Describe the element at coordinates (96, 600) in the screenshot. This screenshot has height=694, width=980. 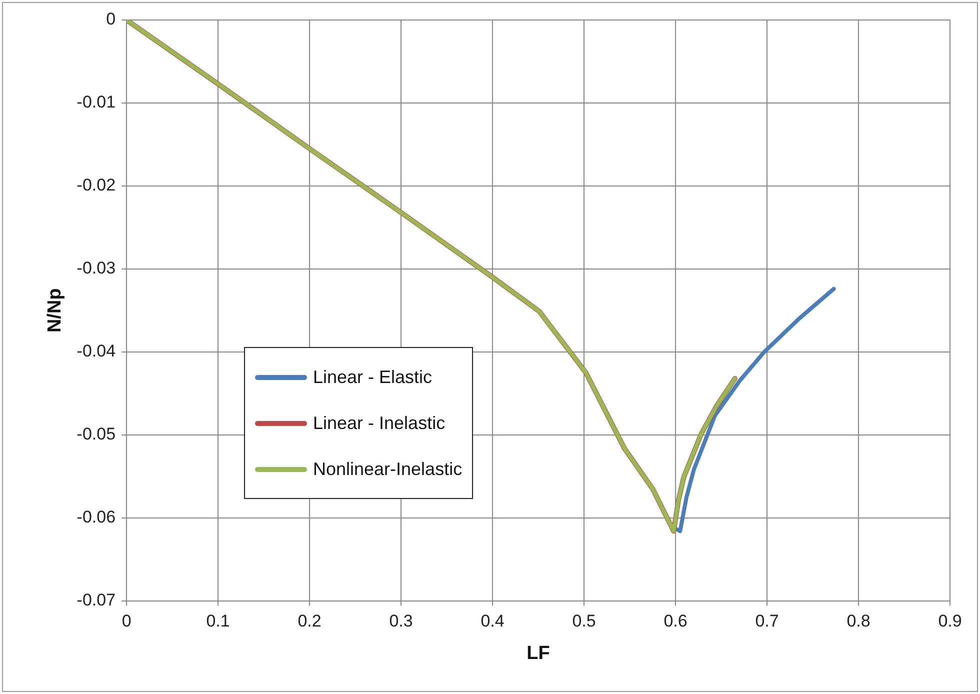
I see `y-tick-label: -0.07` at that location.